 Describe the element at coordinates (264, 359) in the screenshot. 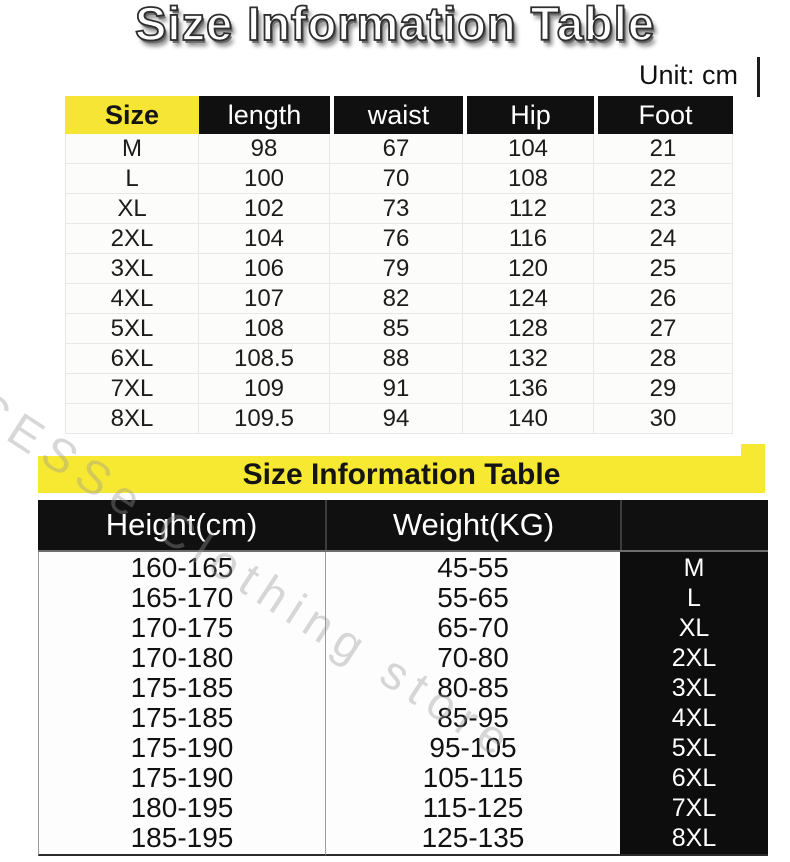

I see `table-cell: 108.5` at that location.